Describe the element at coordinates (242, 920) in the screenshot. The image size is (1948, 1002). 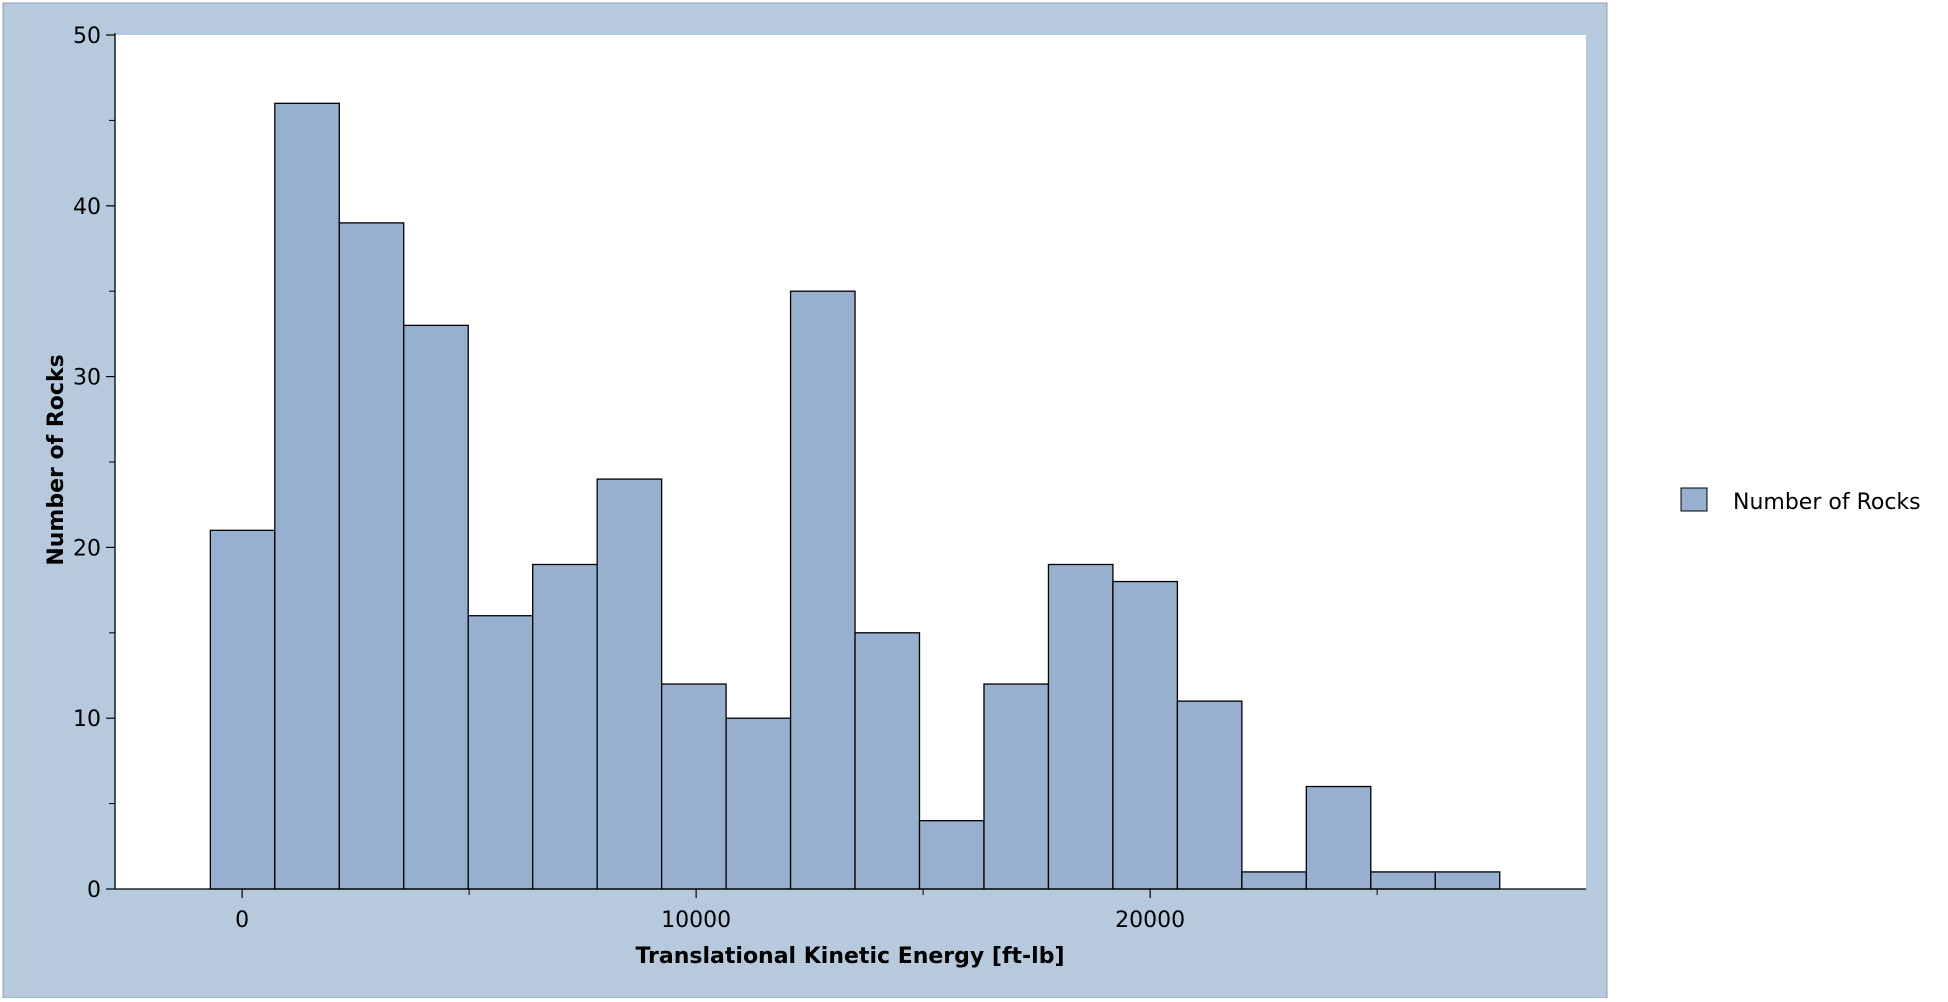
I see `x-tick-label-0: 0` at that location.